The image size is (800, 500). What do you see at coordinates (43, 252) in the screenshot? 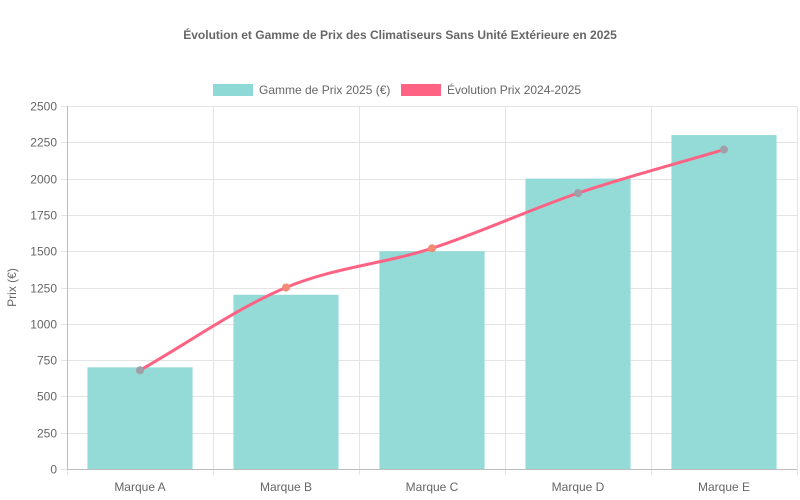
I see `y-tick-label: 1500` at bounding box center [43, 252].